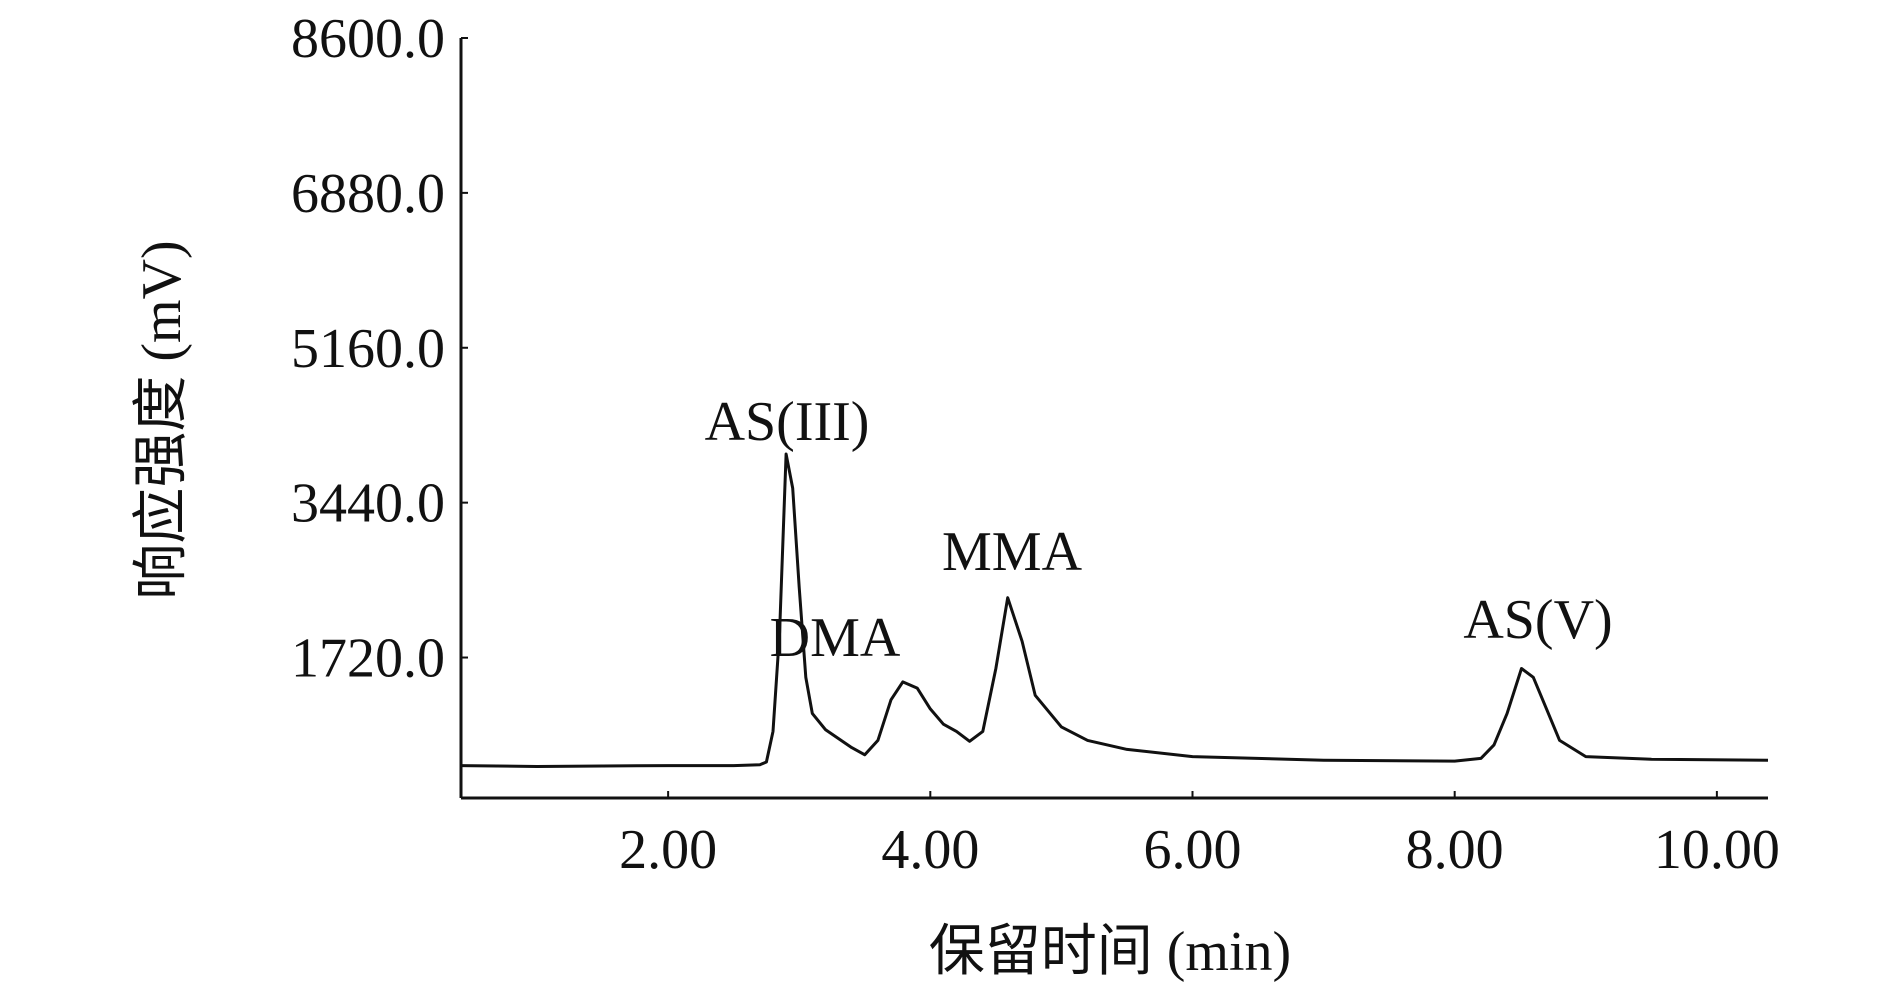 This screenshot has width=1890, height=985. I want to click on peak-label: MMA, so click(1012, 552).